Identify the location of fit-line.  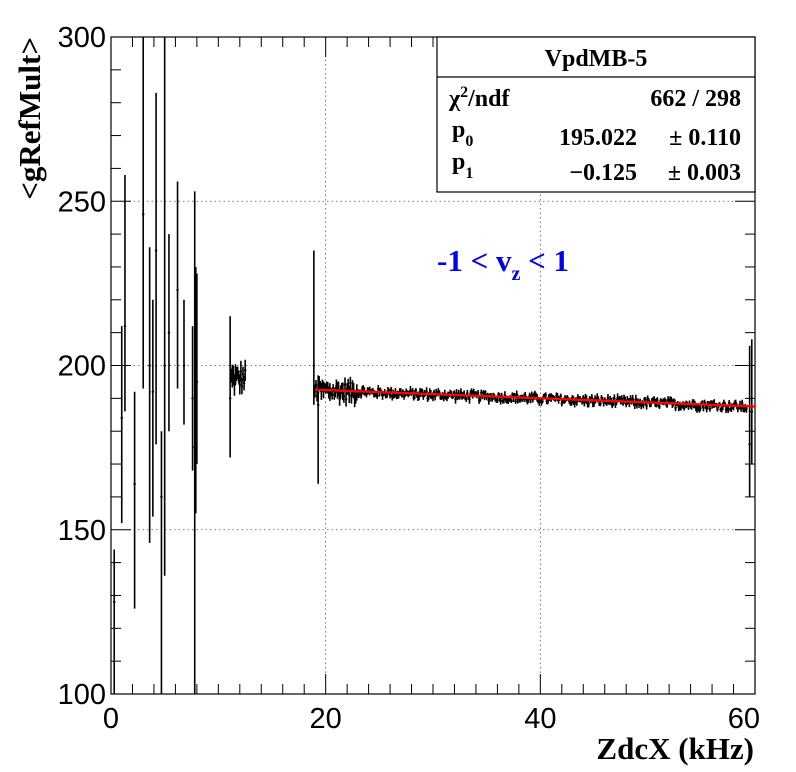
(535, 398).